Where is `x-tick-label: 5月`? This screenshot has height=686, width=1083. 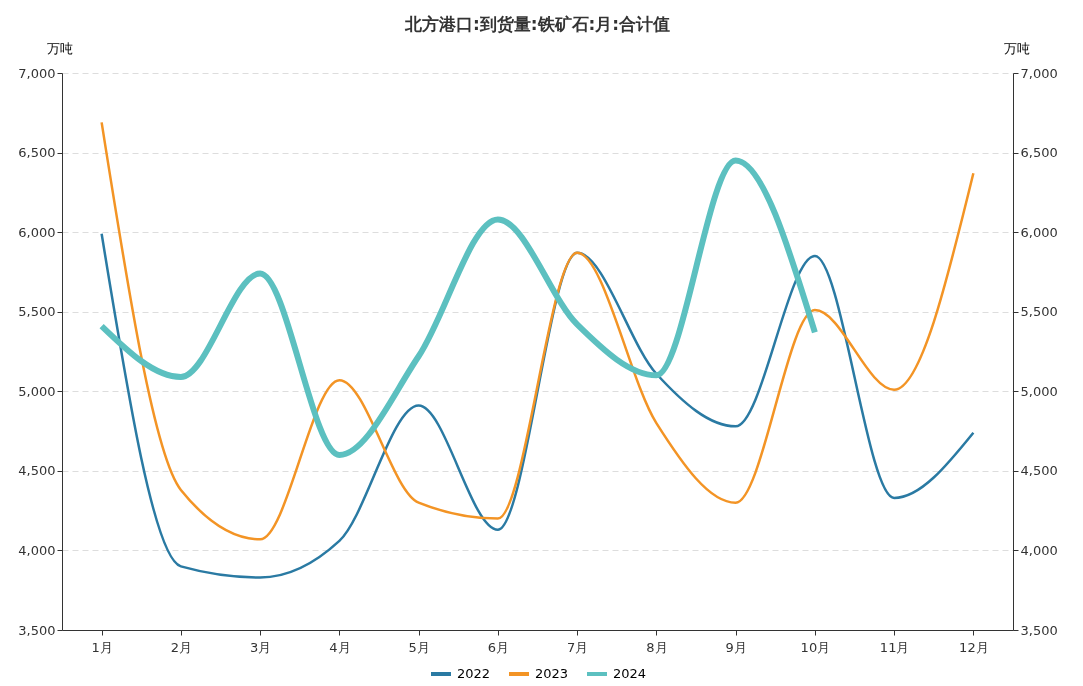
x-tick-label: 5月 is located at coordinates (419, 647).